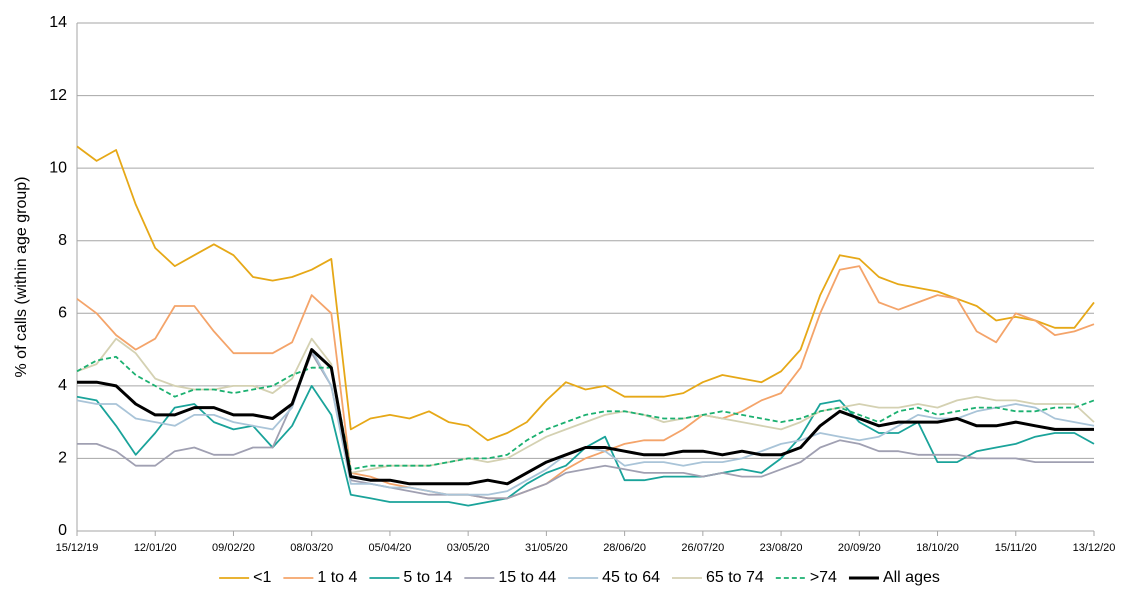 This screenshot has height=594, width=1128. What do you see at coordinates (735, 577) in the screenshot?
I see `legend-label: 65 to 74` at bounding box center [735, 577].